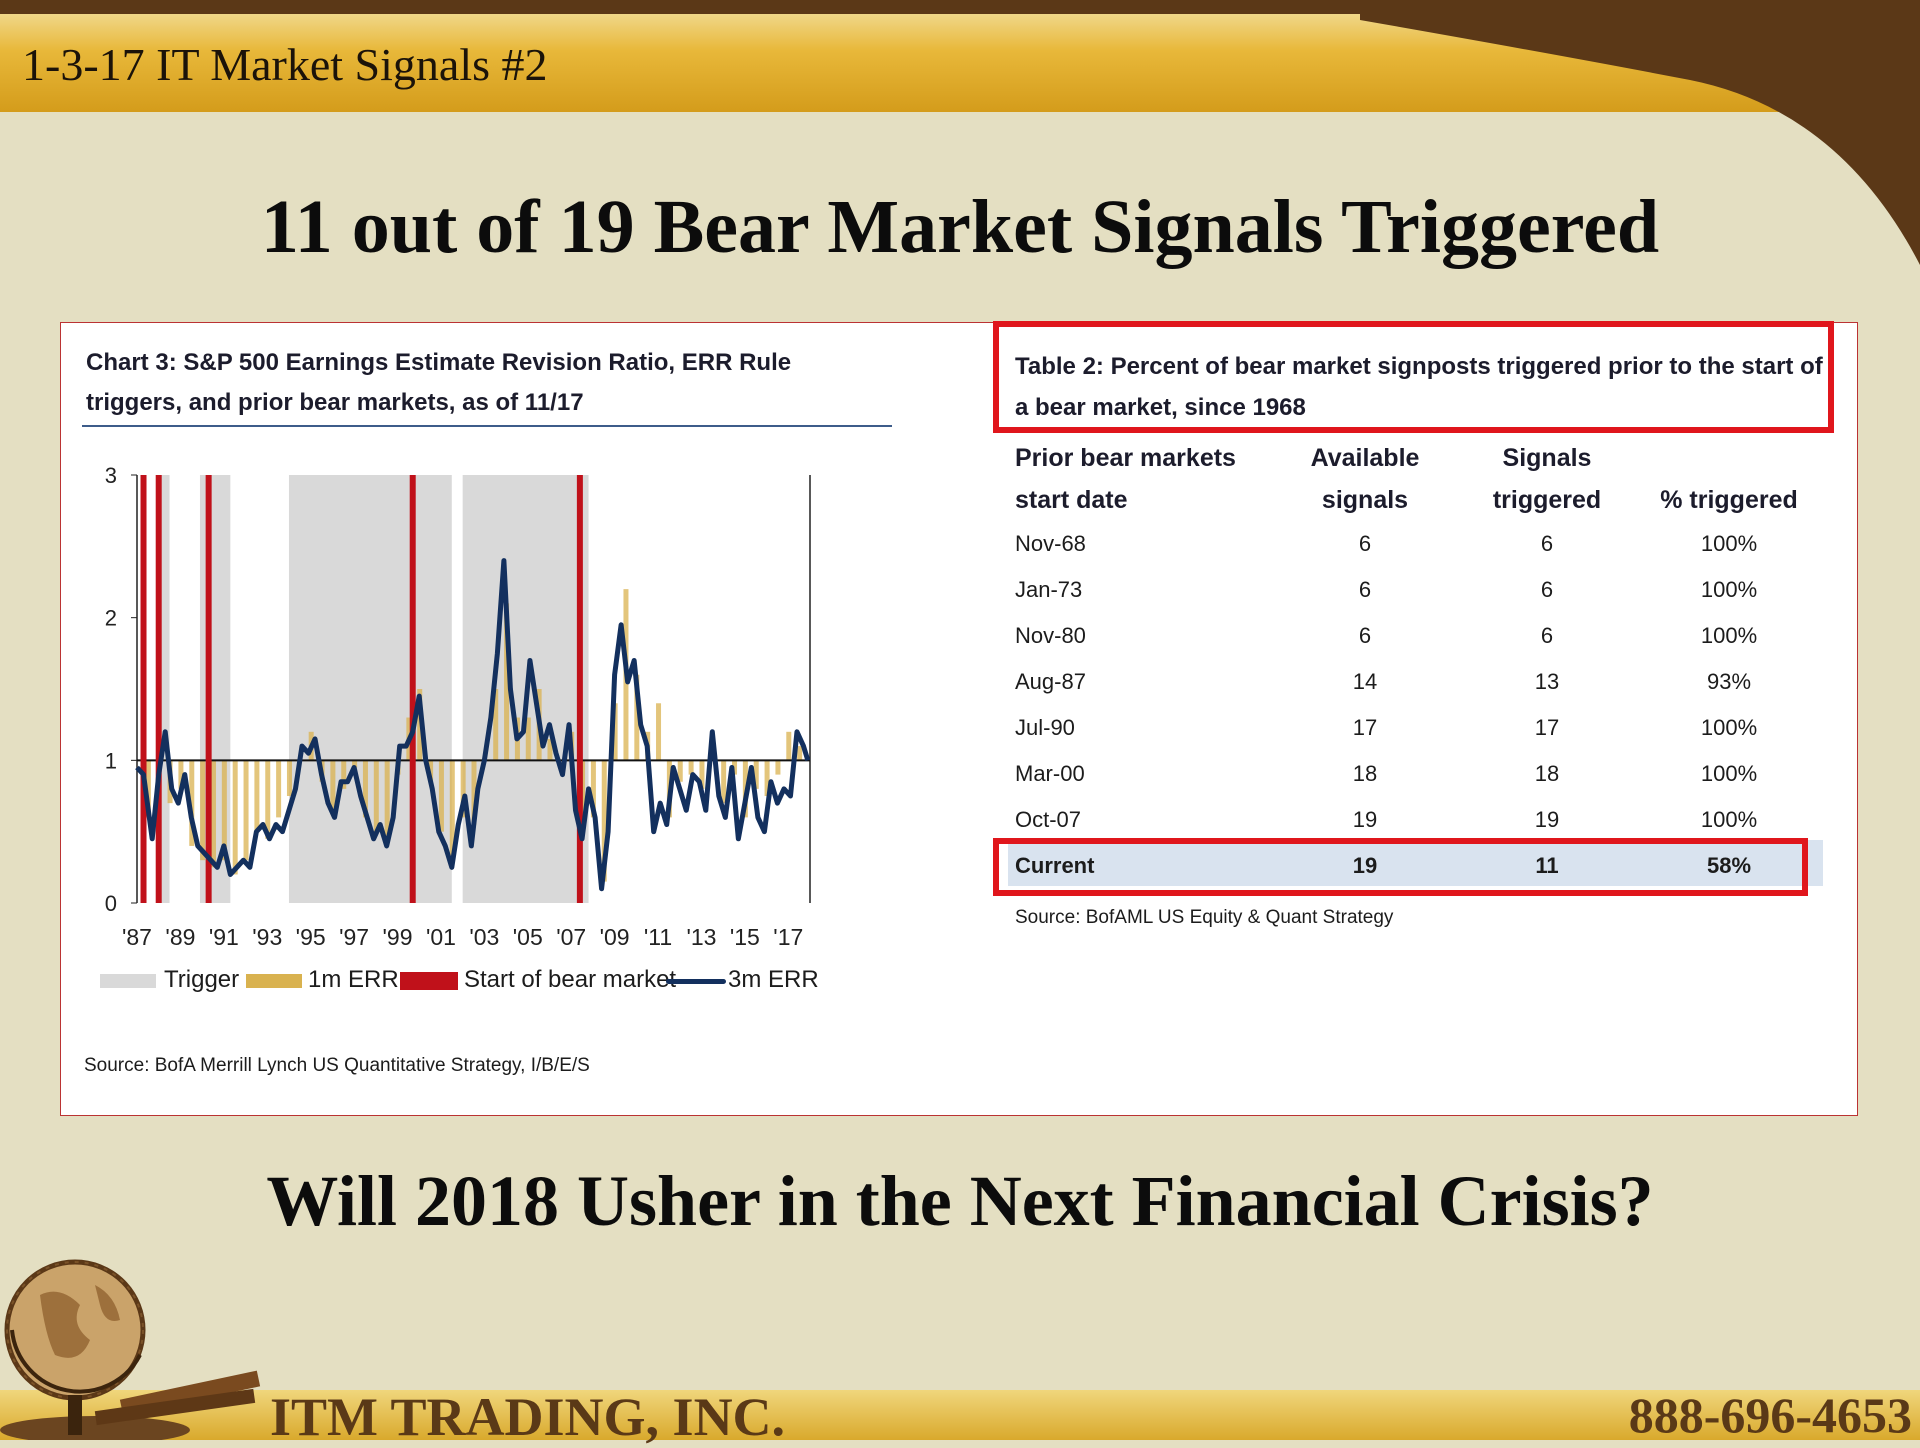 This screenshot has width=1920, height=1448. I want to click on table-cell-pct-3: 93%, so click(1729, 681).